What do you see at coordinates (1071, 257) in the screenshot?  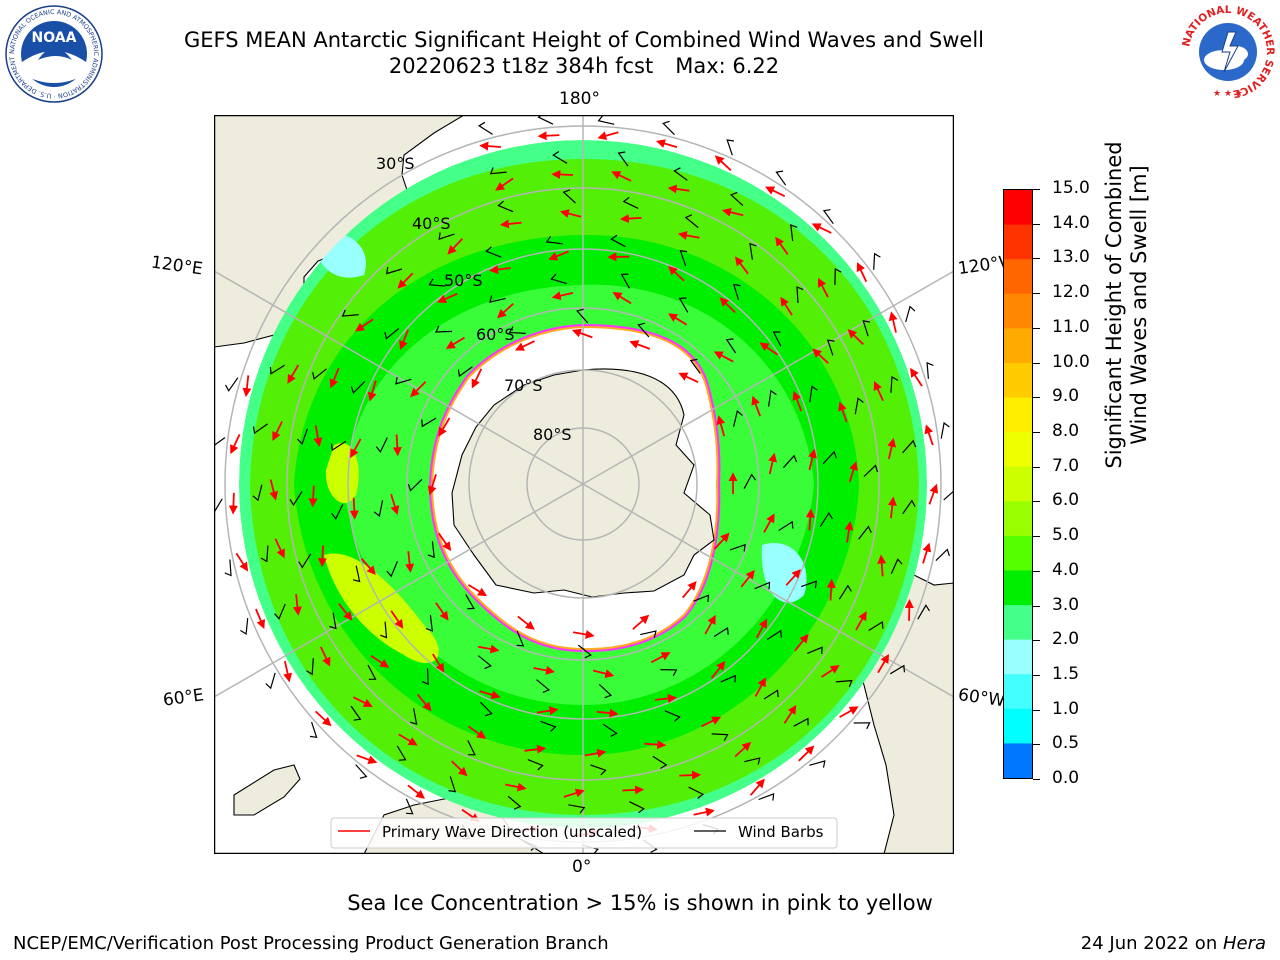 I see `colorbar-tick-label: 13.0` at bounding box center [1071, 257].